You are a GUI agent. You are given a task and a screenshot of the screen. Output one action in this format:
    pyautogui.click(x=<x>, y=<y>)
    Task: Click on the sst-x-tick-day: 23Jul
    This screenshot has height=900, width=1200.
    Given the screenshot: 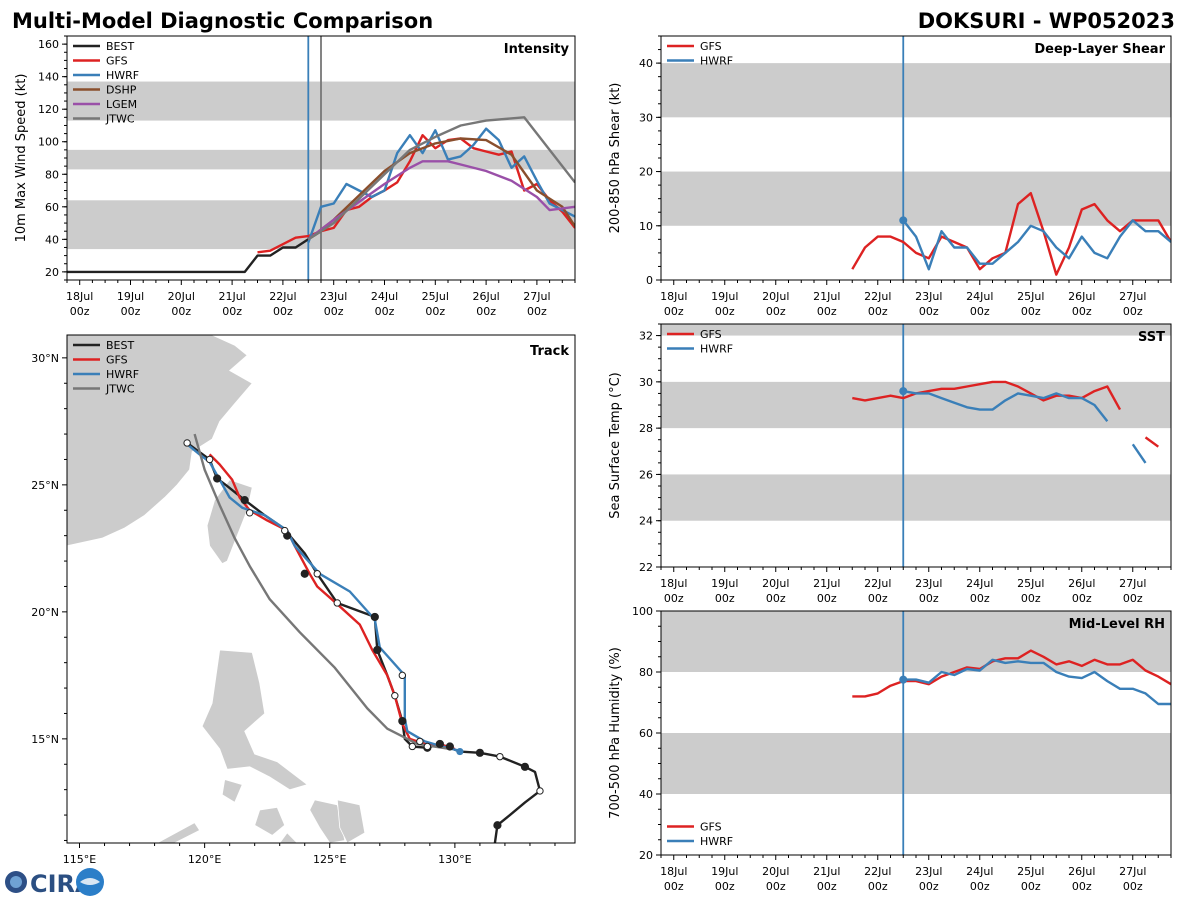 What is the action you would take?
    pyautogui.click(x=928, y=583)
    